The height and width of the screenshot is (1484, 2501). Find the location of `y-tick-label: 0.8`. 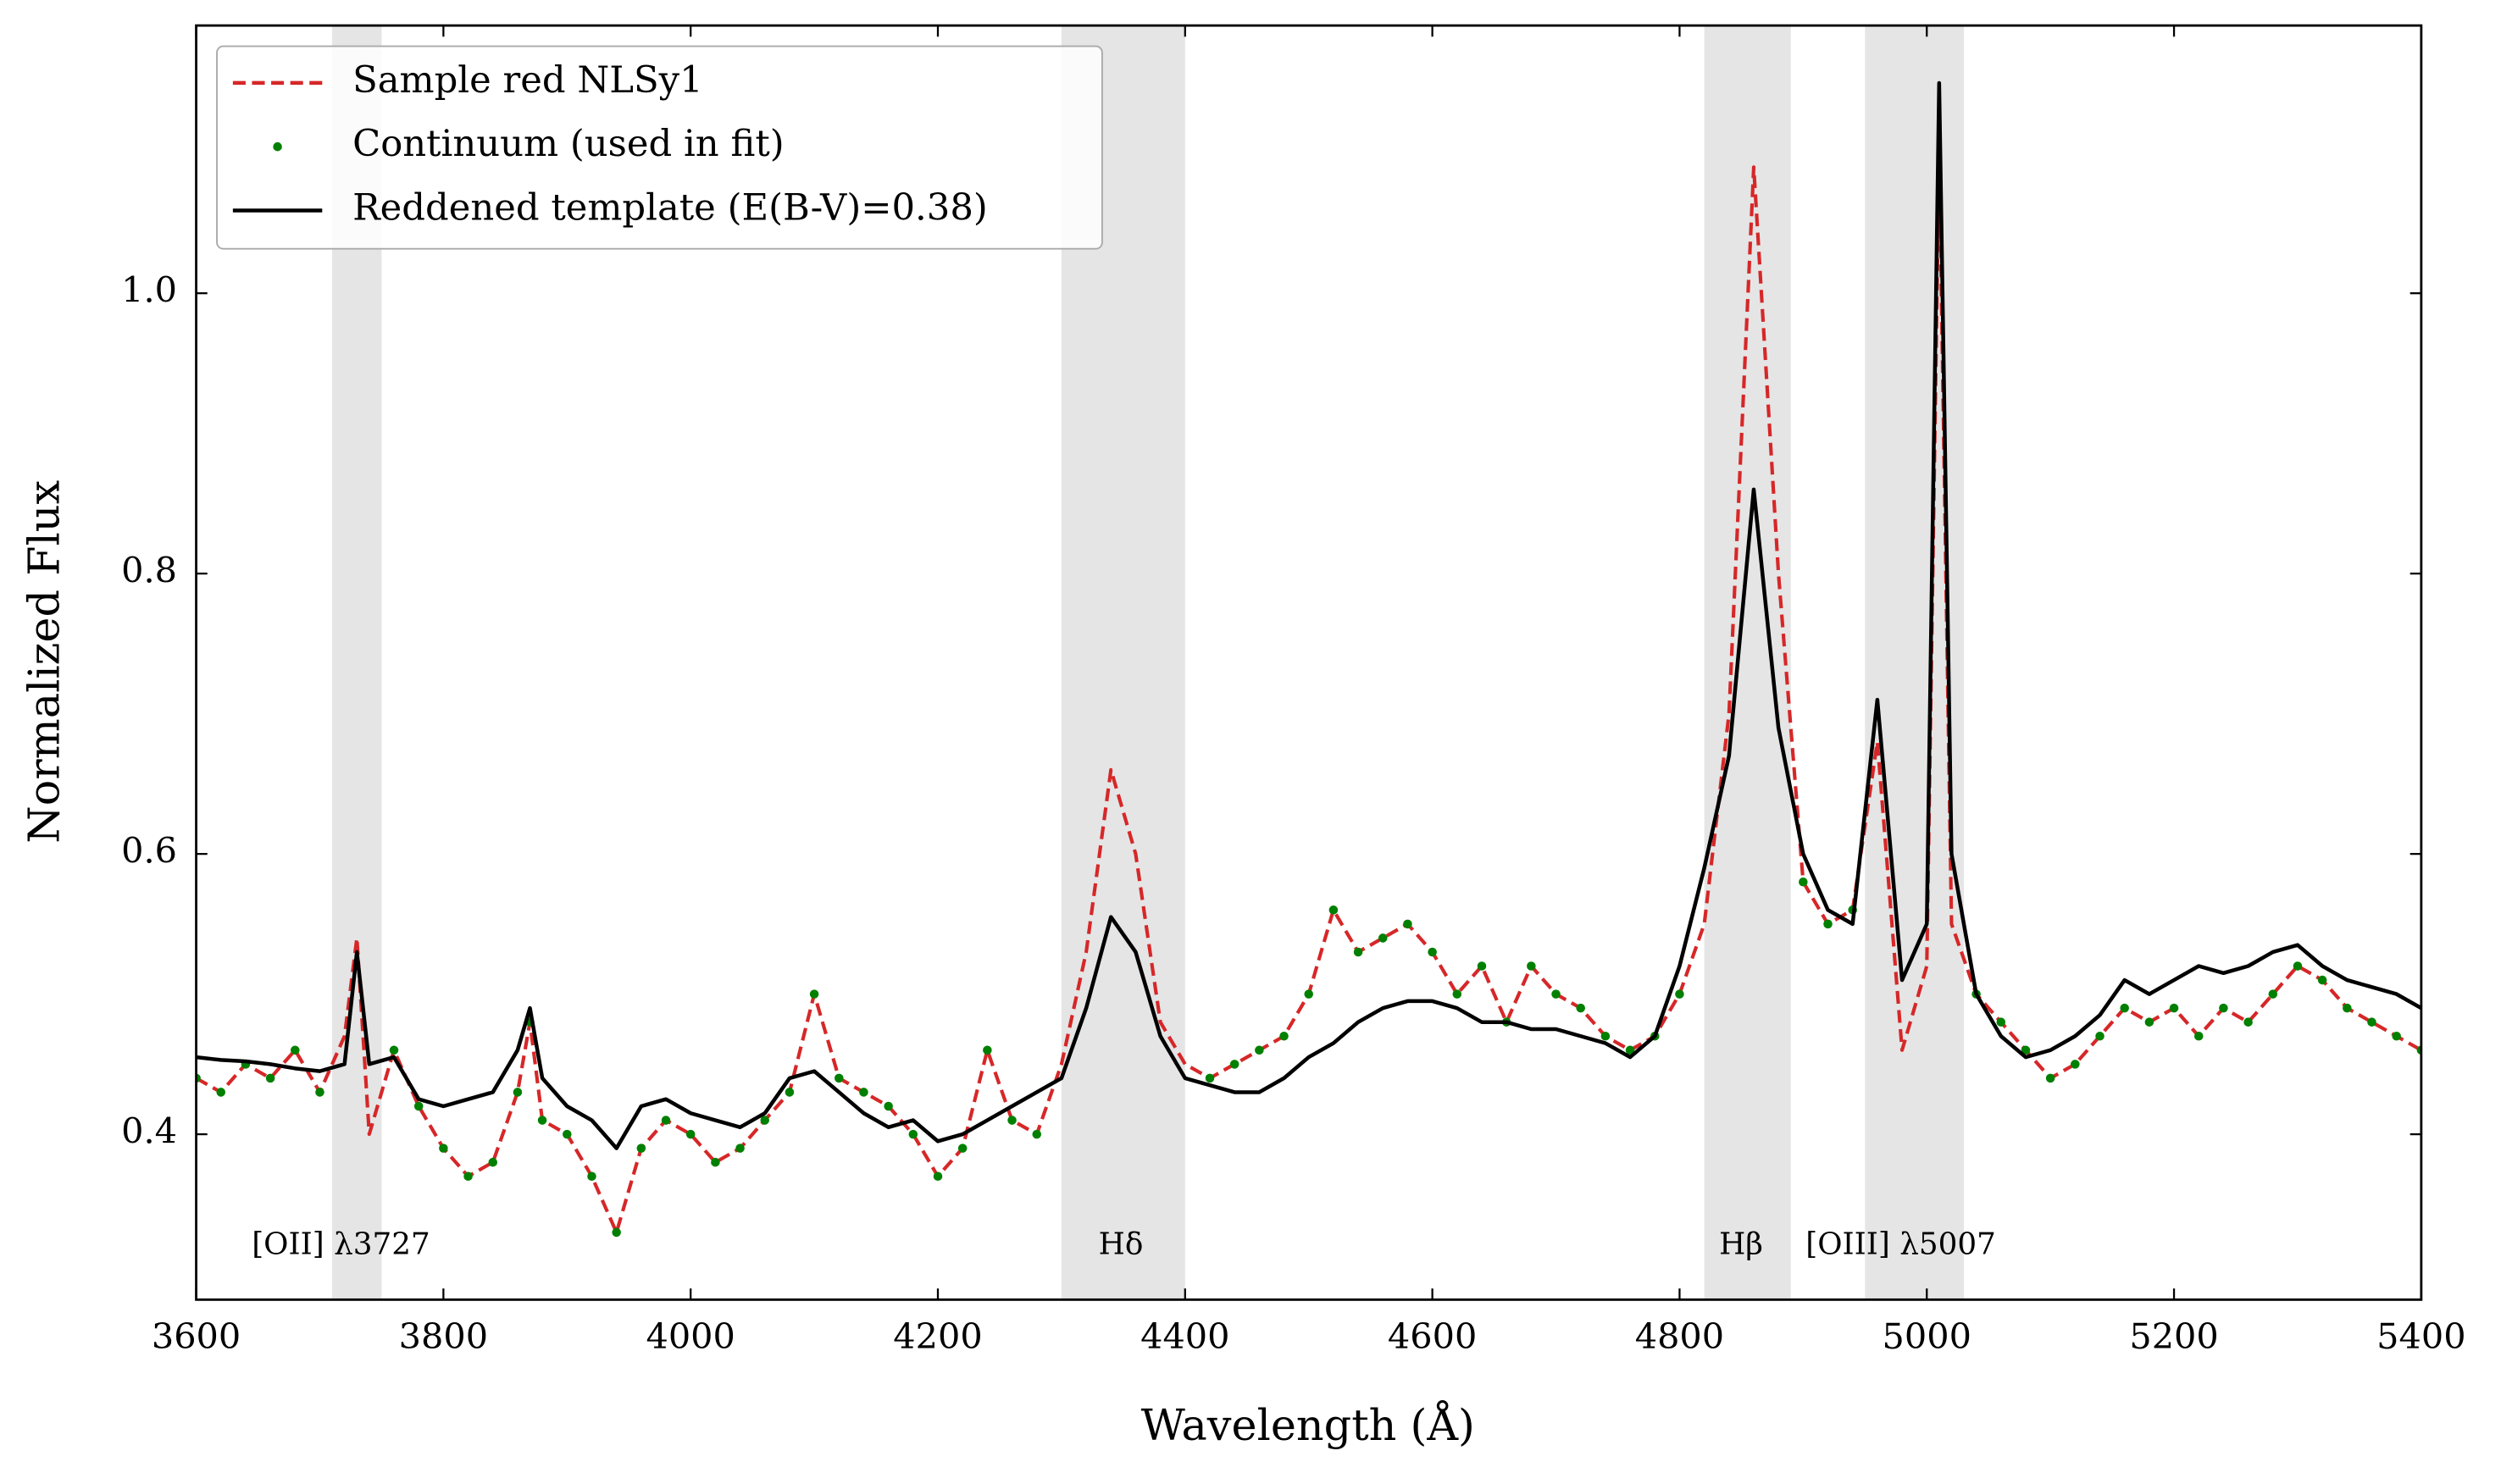

y-tick-label: 0.8 is located at coordinates (149, 571).